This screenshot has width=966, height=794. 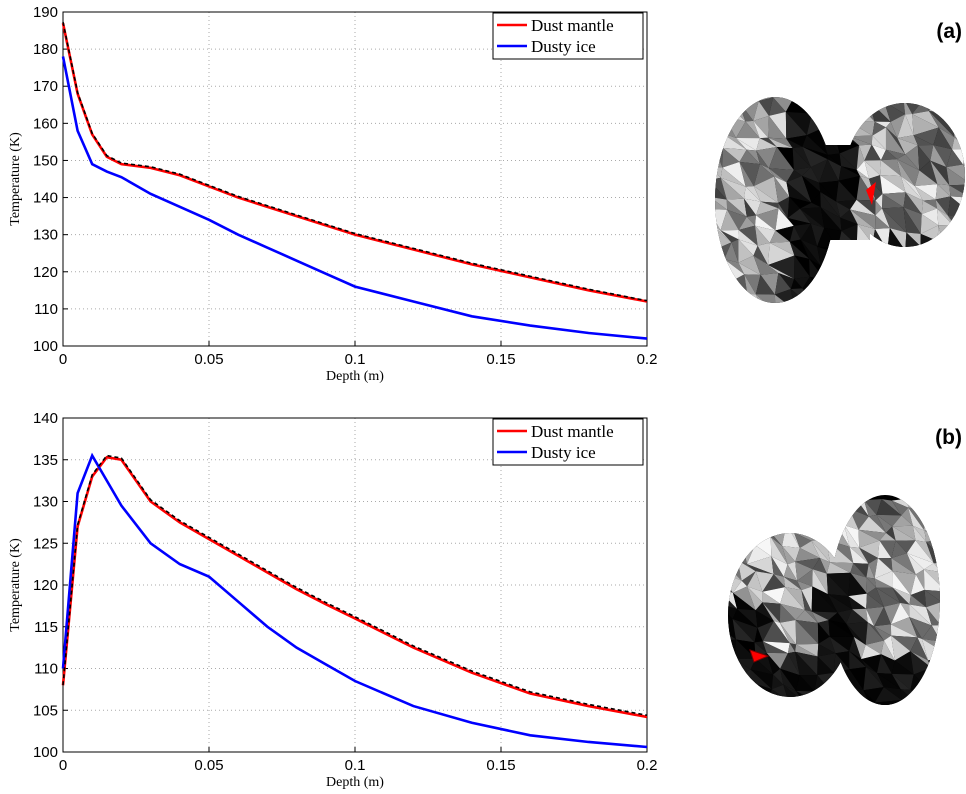 What do you see at coordinates (45, 752) in the screenshot?
I see `y-tick-label: 100` at bounding box center [45, 752].